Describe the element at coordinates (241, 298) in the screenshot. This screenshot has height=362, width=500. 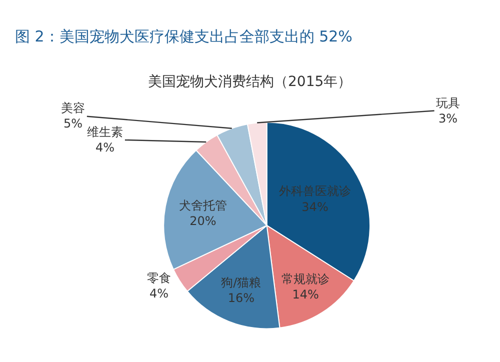
I see `data-label: 16%` at that location.